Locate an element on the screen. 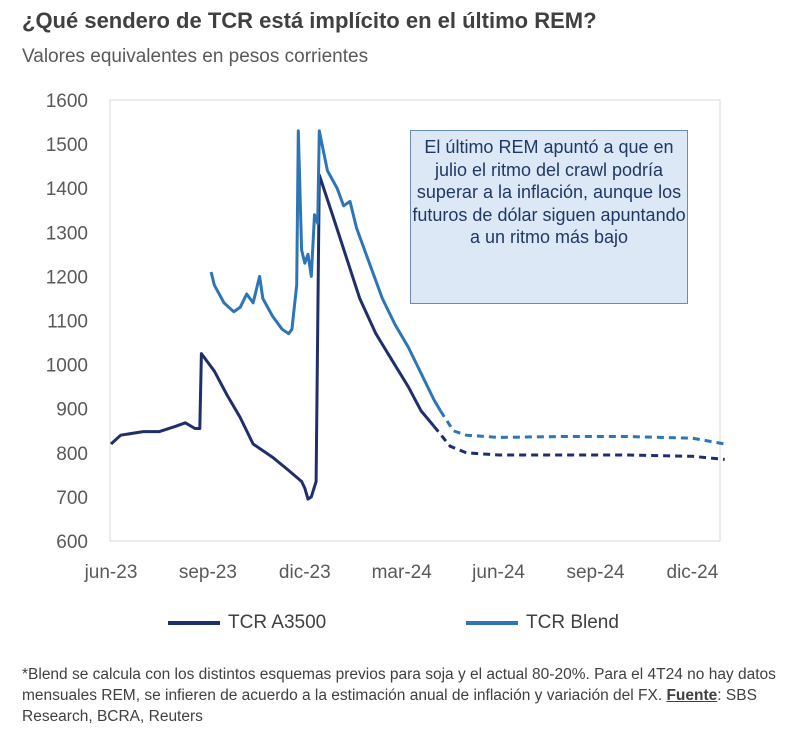  legend-a3500: TCR A3500 is located at coordinates (247, 623).